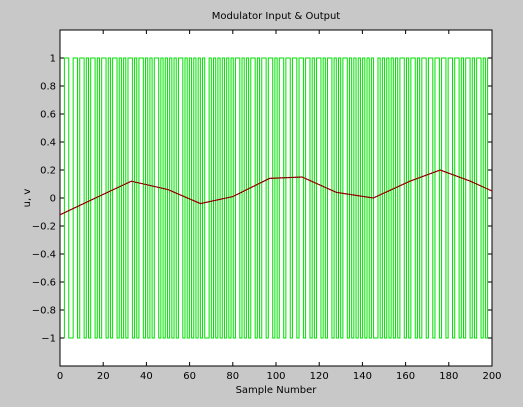  What do you see at coordinates (448, 376) in the screenshot?
I see `x-tick-label: 180` at bounding box center [448, 376].